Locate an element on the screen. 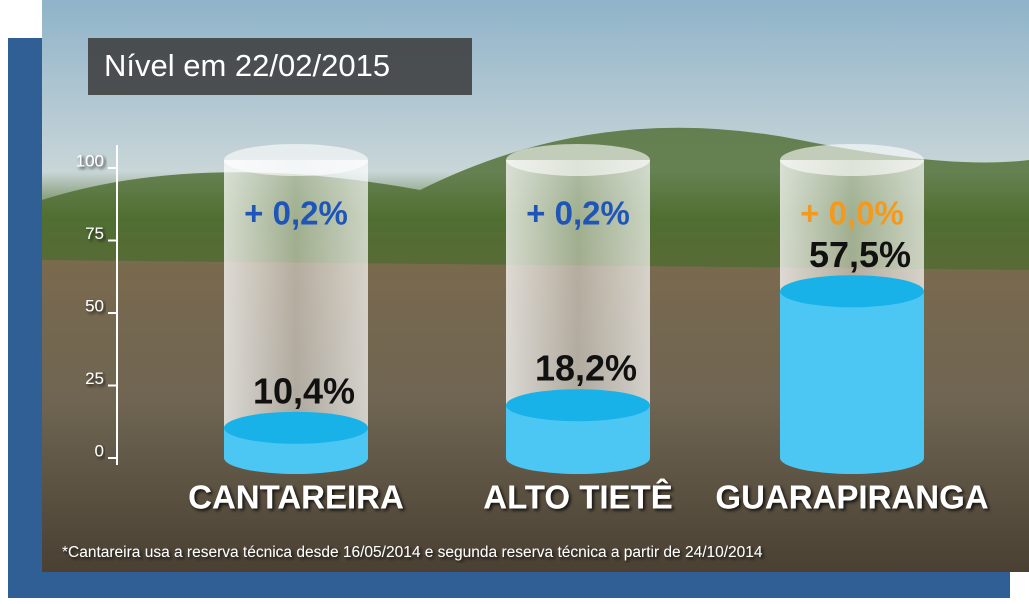 The width and height of the screenshot is (1029, 604). y-tick-label: 75 is located at coordinates (94, 233).